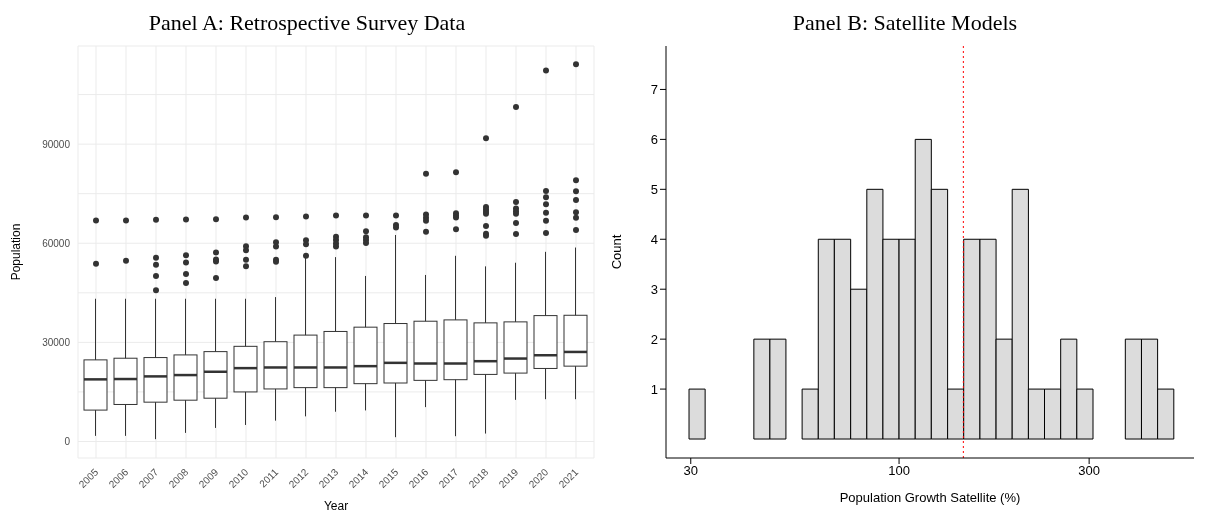  Describe the element at coordinates (56, 243) in the screenshot. I see `y-tick-label: 60000` at that location.